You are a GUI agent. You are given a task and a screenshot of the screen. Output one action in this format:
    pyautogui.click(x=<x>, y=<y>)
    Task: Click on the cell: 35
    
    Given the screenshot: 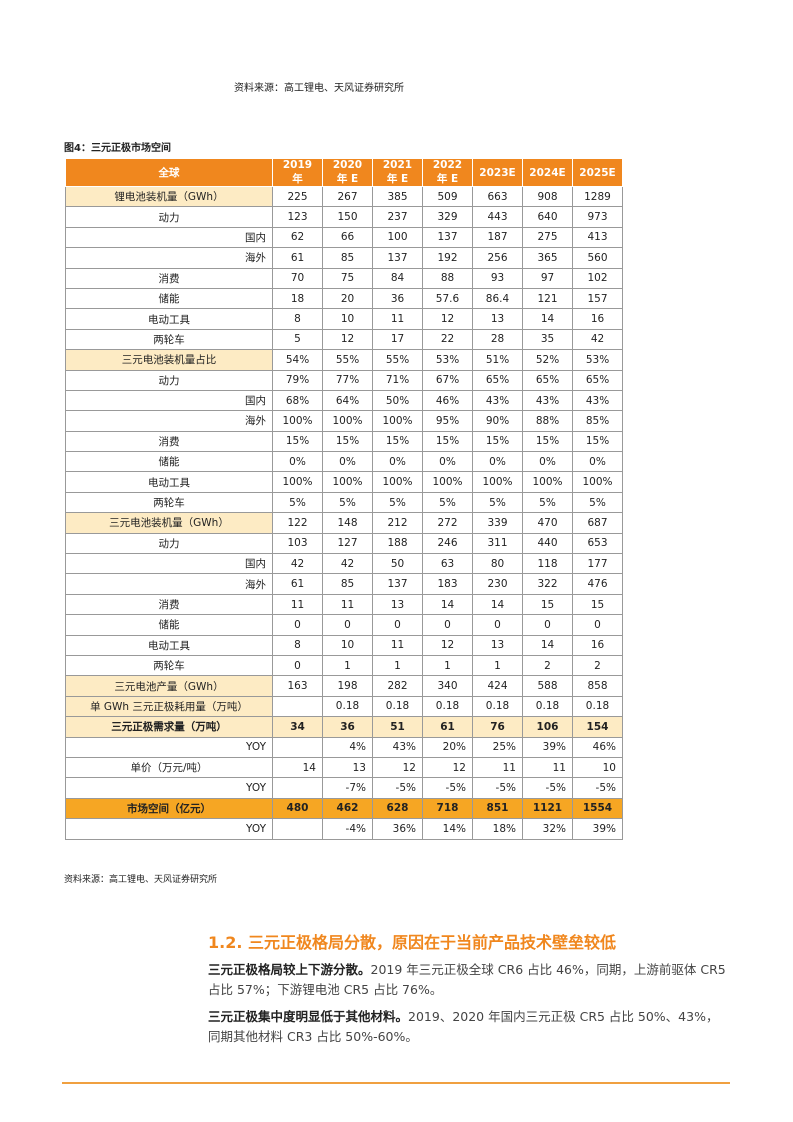 What is the action you would take?
    pyautogui.click(x=547, y=339)
    